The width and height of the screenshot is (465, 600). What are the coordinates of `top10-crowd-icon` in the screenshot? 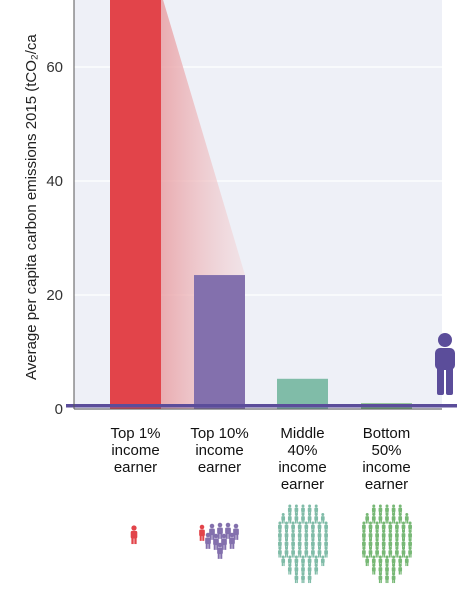 It's located at (222, 540).